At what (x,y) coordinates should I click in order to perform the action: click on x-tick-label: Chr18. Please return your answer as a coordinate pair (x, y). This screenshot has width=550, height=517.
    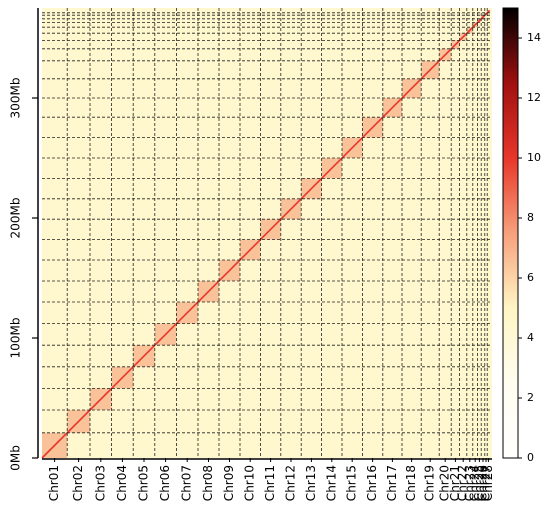
    Looking at the image, I should click on (411, 483).